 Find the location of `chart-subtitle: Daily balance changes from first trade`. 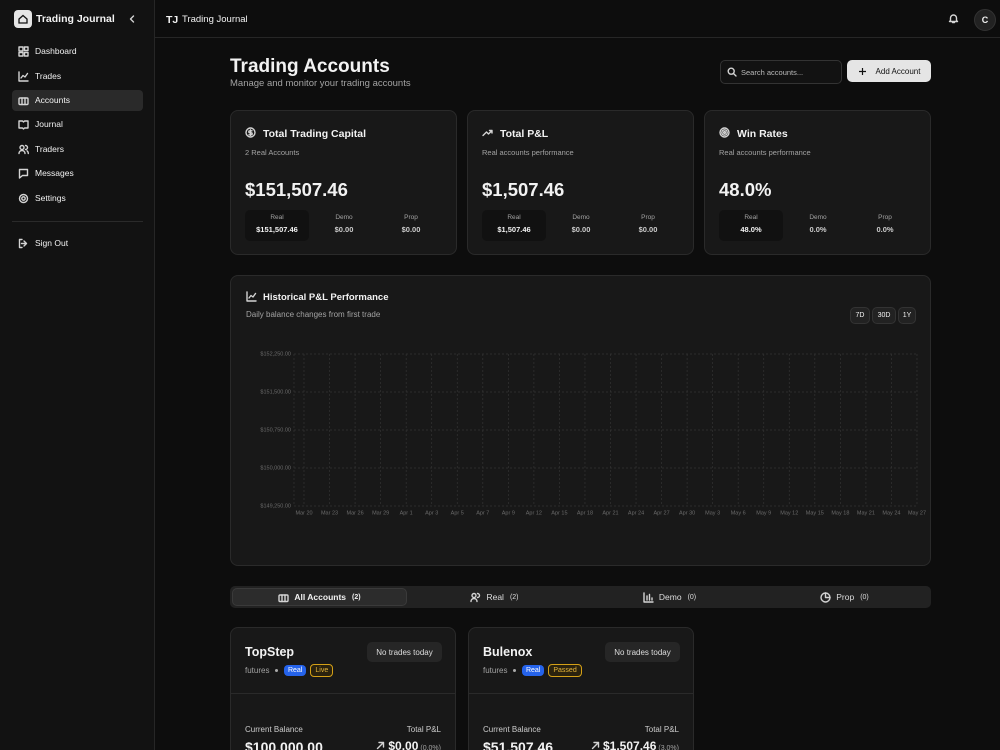

chart-subtitle: Daily balance changes from first trade is located at coordinates (313, 314).